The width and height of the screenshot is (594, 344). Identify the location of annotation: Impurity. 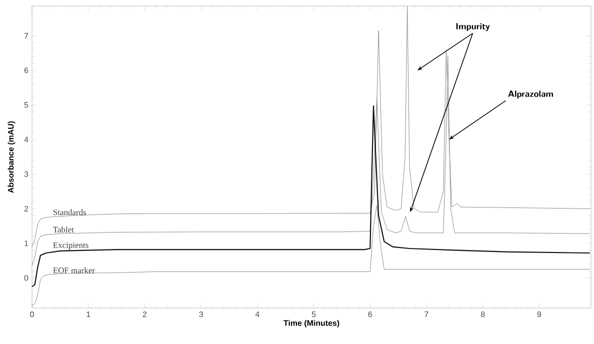
(473, 27).